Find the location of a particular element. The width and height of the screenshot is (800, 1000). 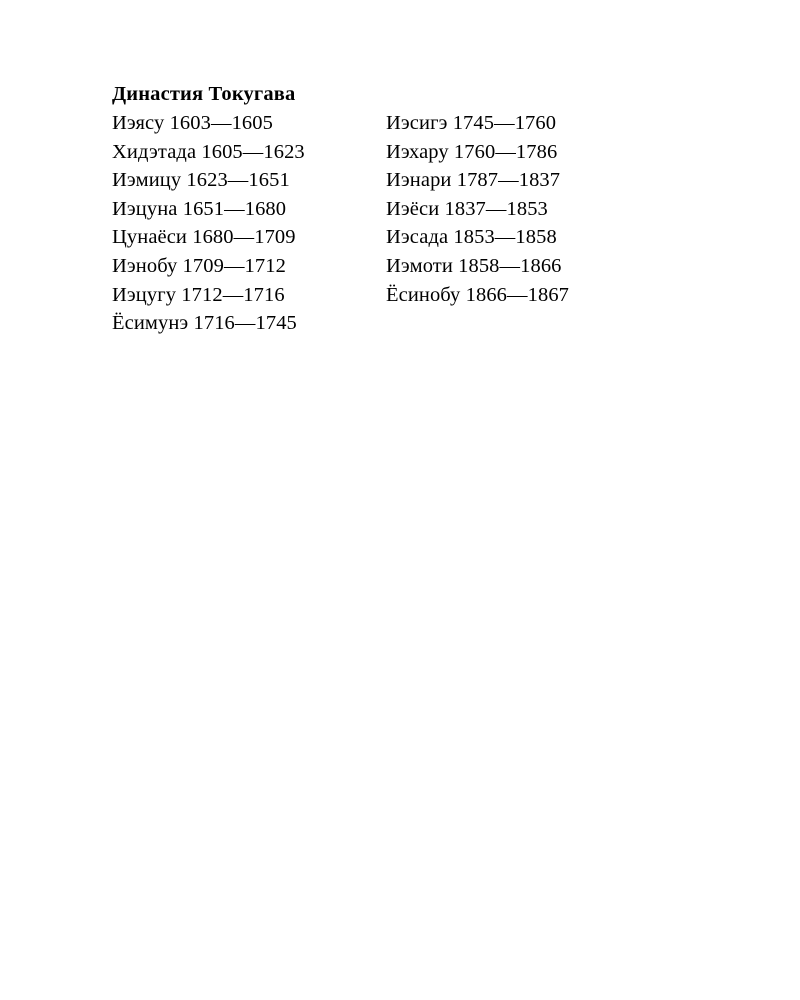

list-item: Ёсимунэ 1716—1745 is located at coordinates (204, 323).